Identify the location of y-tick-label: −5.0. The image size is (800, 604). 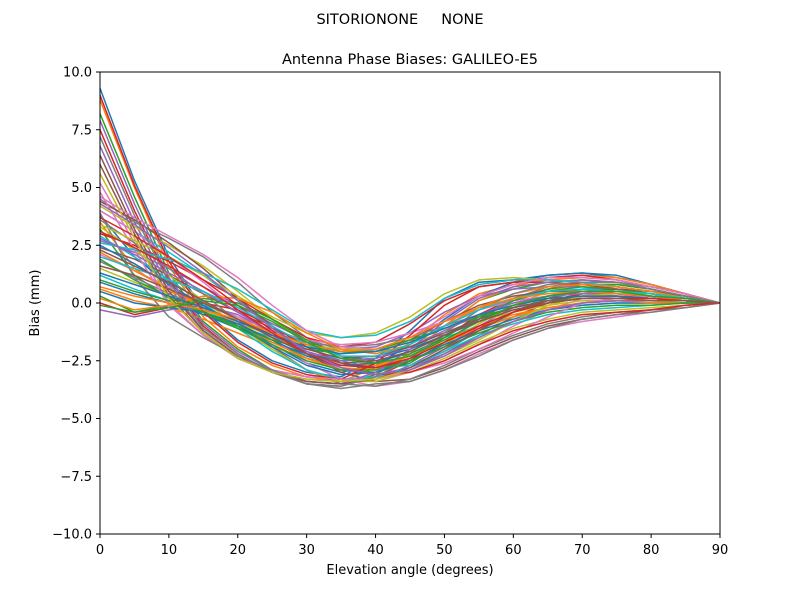
(76, 419).